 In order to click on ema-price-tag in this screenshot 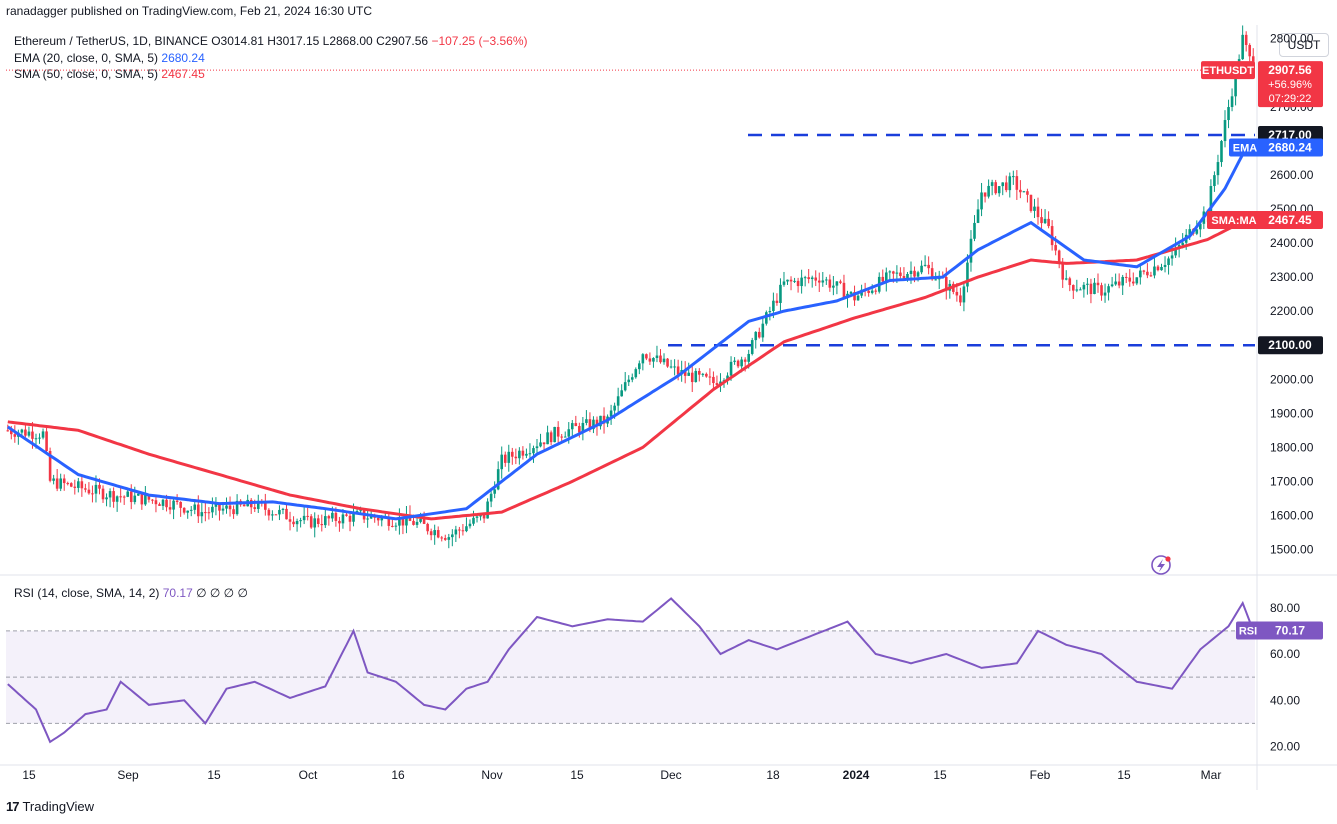, I will do `click(1290, 147)`.